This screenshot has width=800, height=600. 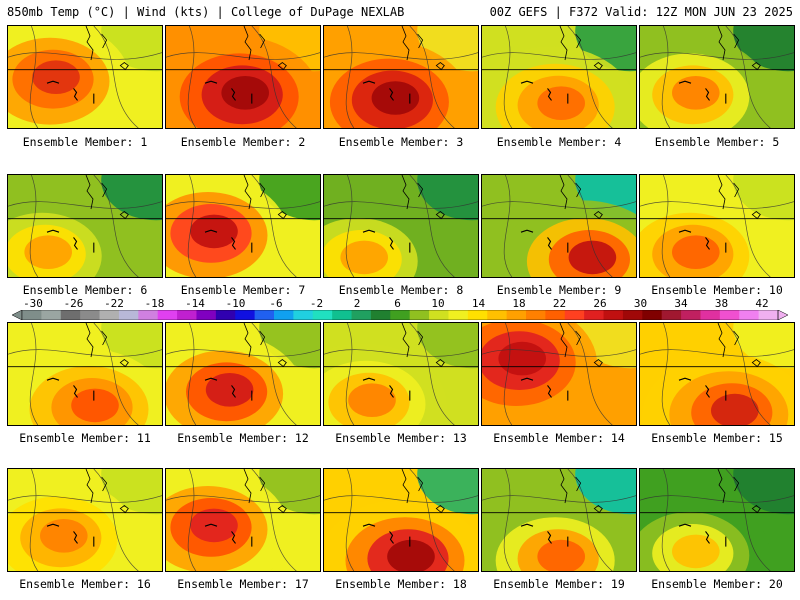 What do you see at coordinates (478, 303) in the screenshot?
I see `colorbar-tick-label: 14` at bounding box center [478, 303].